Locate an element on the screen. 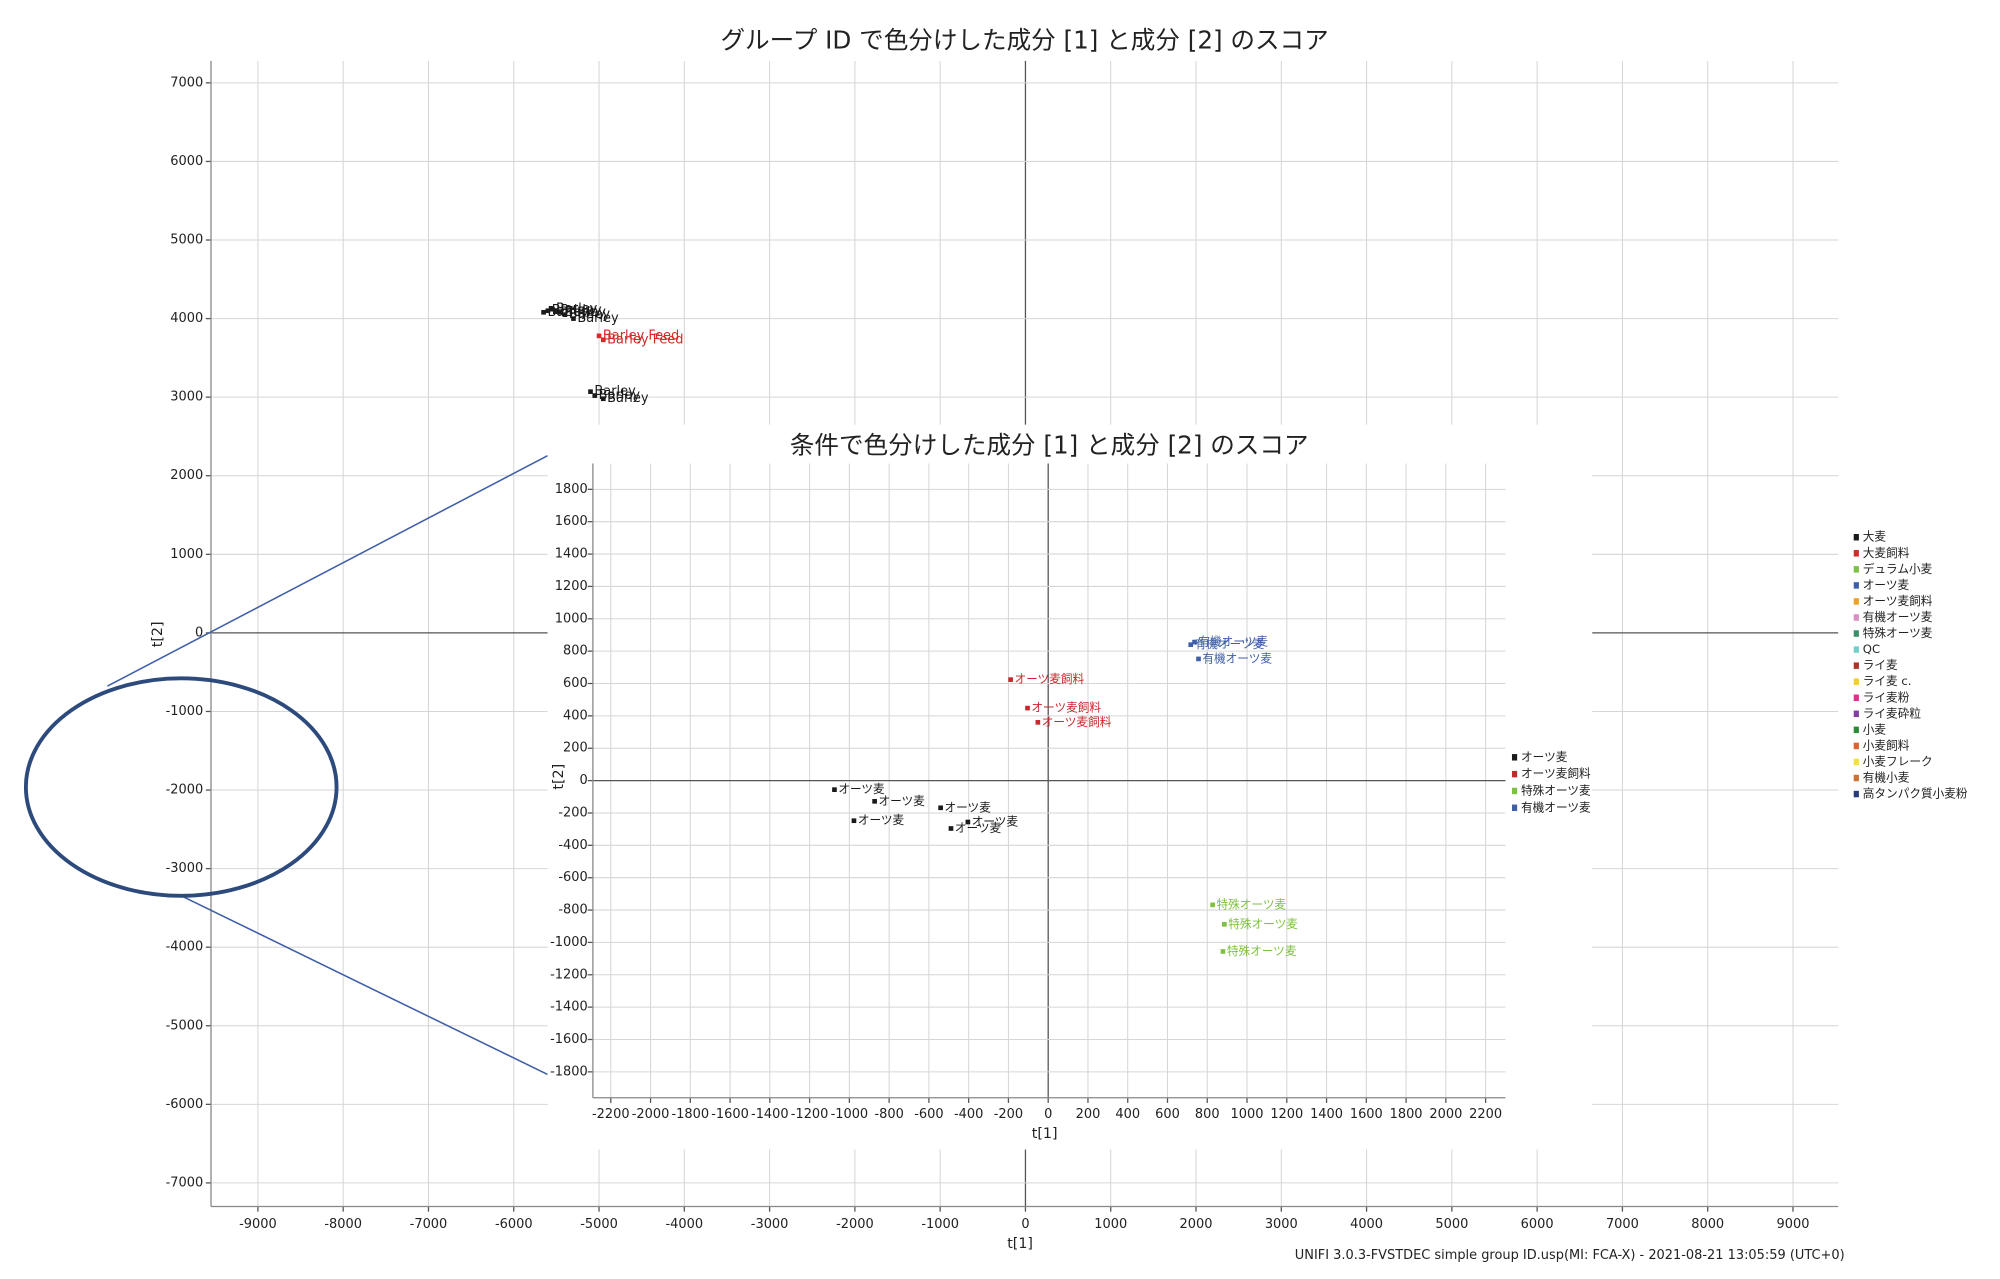 Image resolution: width=2000 pixels, height=1279 pixels. x-tick-label: -1000 is located at coordinates (940, 1224).